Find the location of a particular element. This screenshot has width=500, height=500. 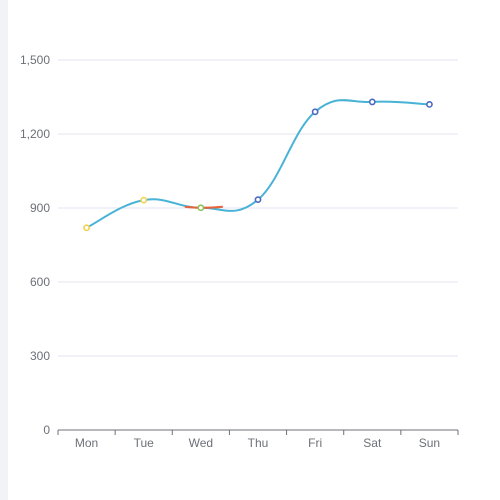

x-tick-label: Mon is located at coordinates (86, 443).